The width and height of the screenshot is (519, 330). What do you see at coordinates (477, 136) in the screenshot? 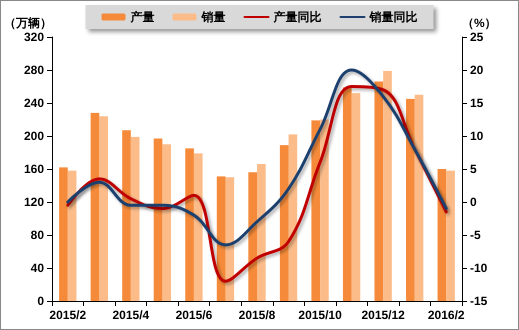
I see `y2-tick-label: 10` at bounding box center [477, 136].